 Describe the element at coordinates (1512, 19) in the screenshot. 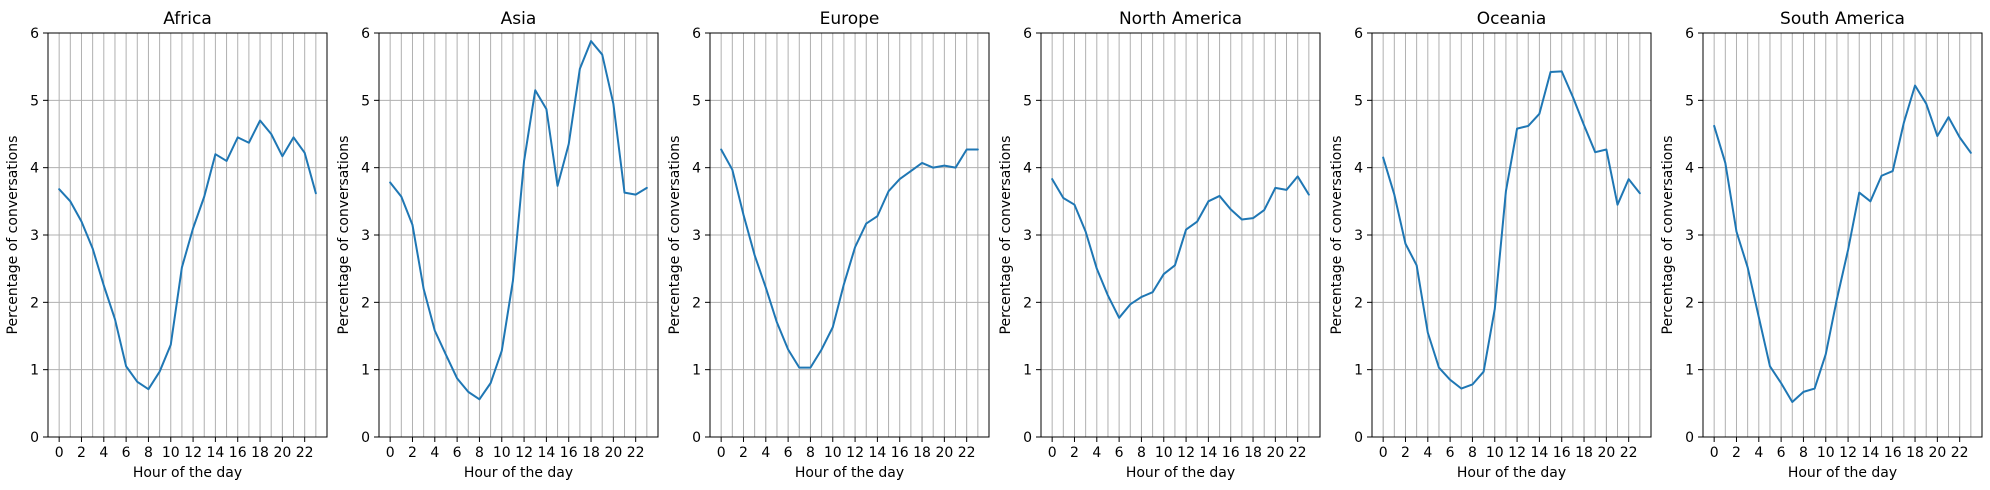

I see `chart-title: Oceania` at that location.